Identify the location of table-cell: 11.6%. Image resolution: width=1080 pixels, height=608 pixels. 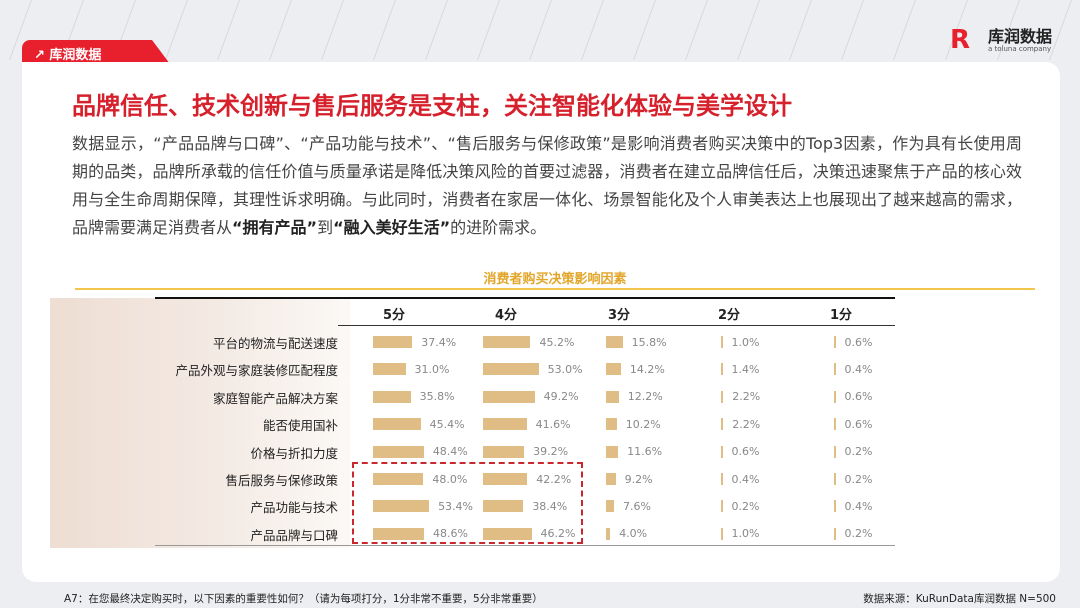
(634, 452).